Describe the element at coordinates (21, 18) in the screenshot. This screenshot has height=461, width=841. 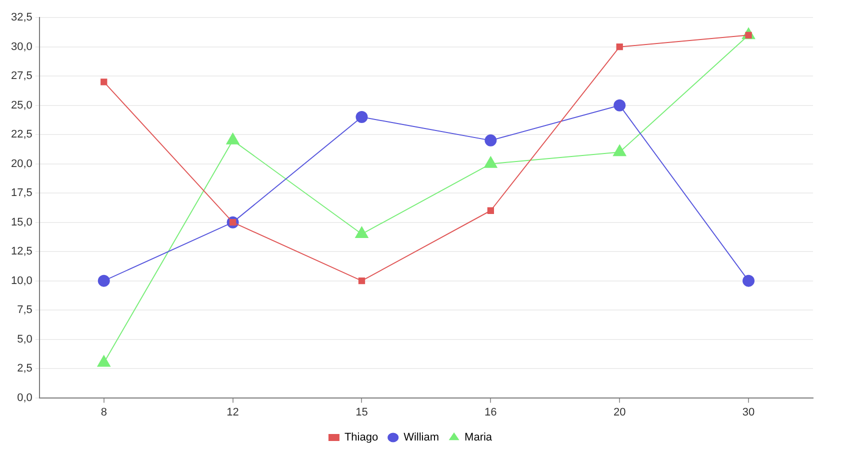
I see `y-tick-label: 32,5` at that location.